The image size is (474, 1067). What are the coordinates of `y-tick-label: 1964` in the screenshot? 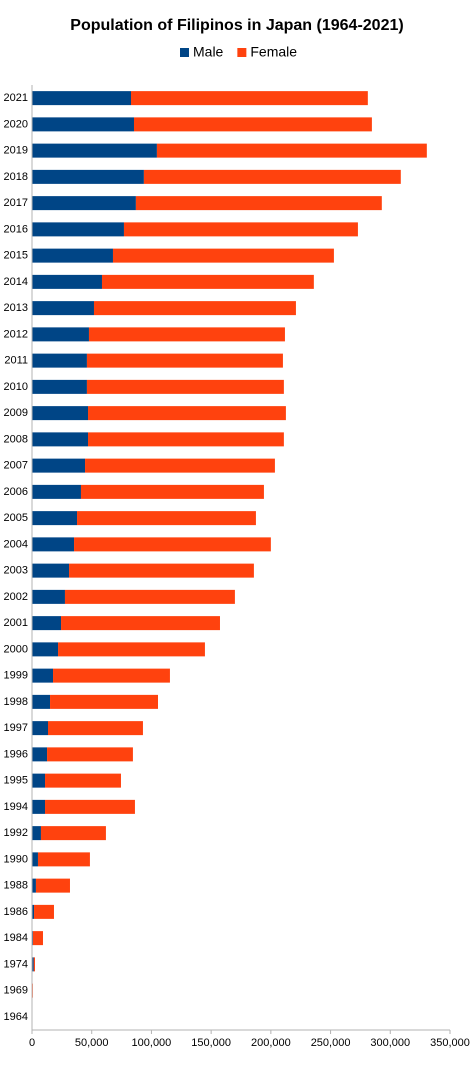 It's located at (16, 1017).